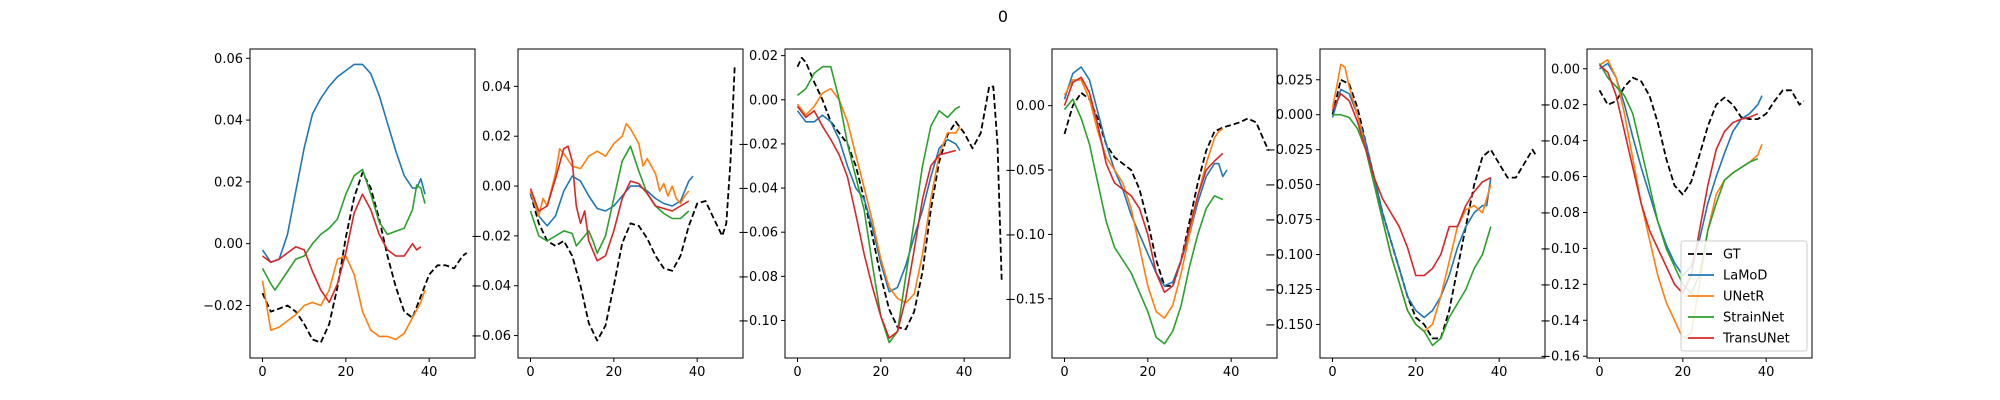  What do you see at coordinates (1745, 276) in the screenshot?
I see `legend-label: LaMoD` at bounding box center [1745, 276].